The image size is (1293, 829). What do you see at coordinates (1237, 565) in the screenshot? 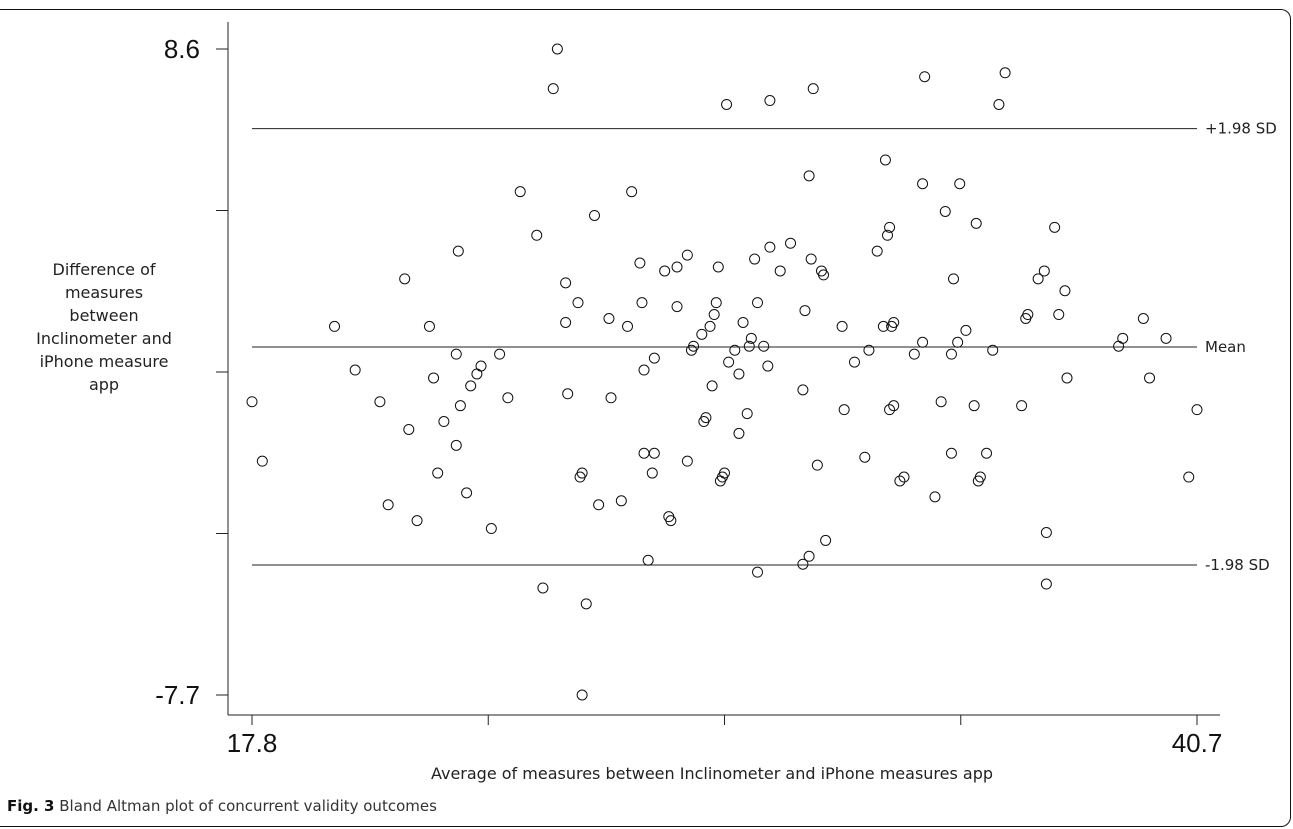
I see `reference-line-label: -1.98 SD` at bounding box center [1237, 565].